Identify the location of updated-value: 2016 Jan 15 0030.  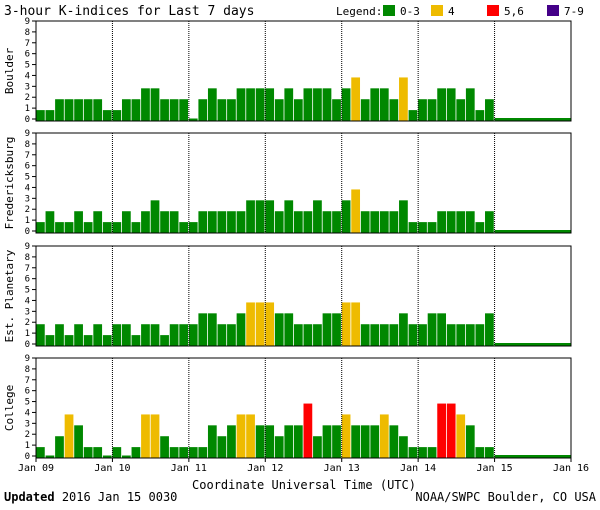
(119, 497).